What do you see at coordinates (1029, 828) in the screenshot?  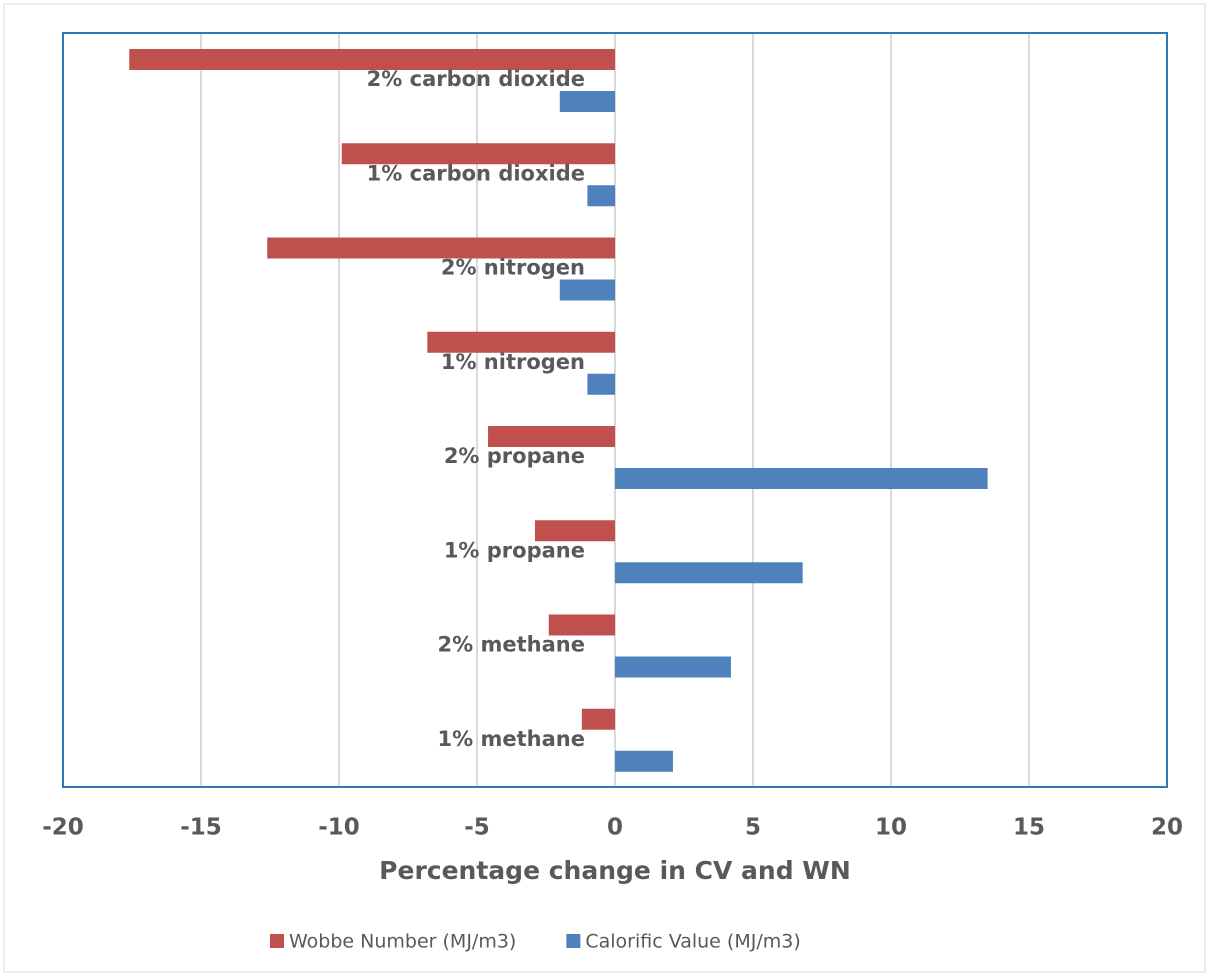 I see `x-tick-label: 15` at bounding box center [1029, 828].